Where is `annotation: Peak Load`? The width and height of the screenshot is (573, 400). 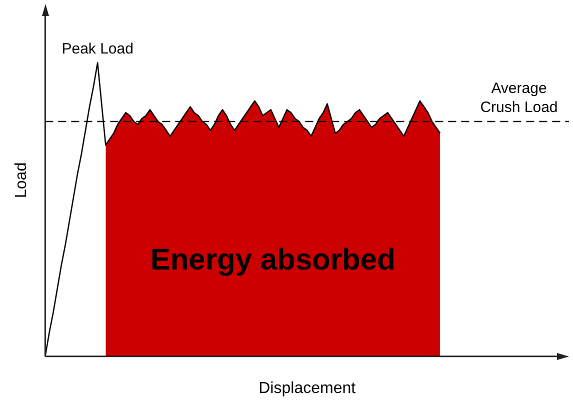
annotation: Peak Load is located at coordinates (98, 49).